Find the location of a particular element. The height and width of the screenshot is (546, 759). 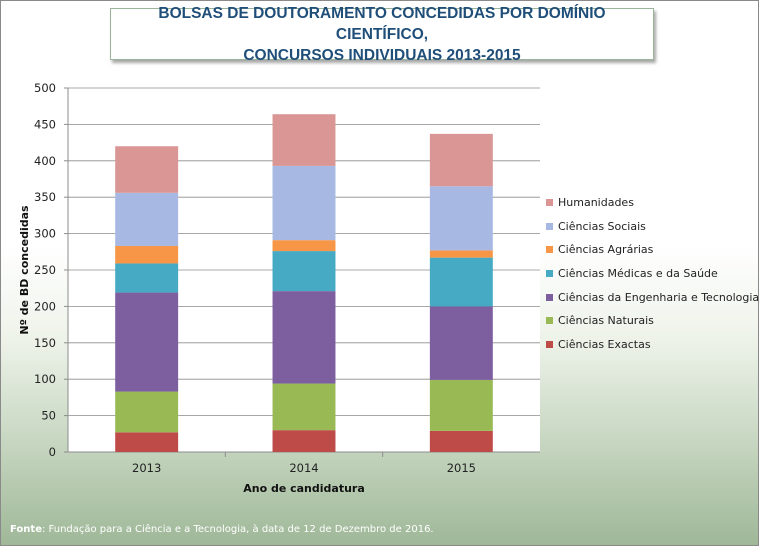

y-tick-label: 100 is located at coordinates (45, 379).